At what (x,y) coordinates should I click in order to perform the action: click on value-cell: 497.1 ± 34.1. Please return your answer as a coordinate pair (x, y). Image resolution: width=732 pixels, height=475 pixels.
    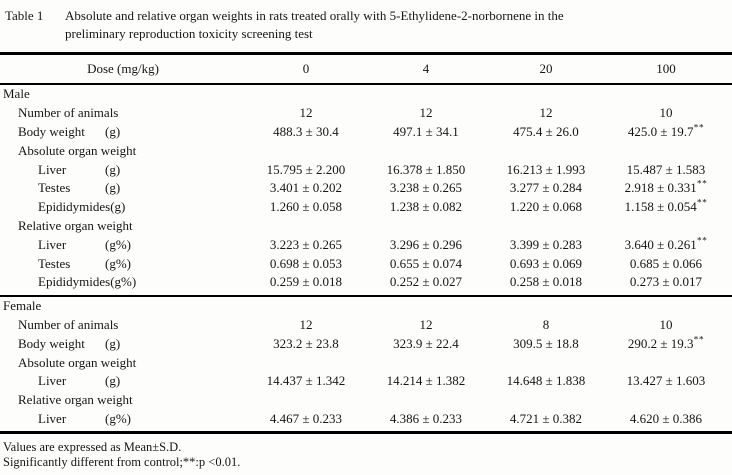
    Looking at the image, I should click on (426, 131).